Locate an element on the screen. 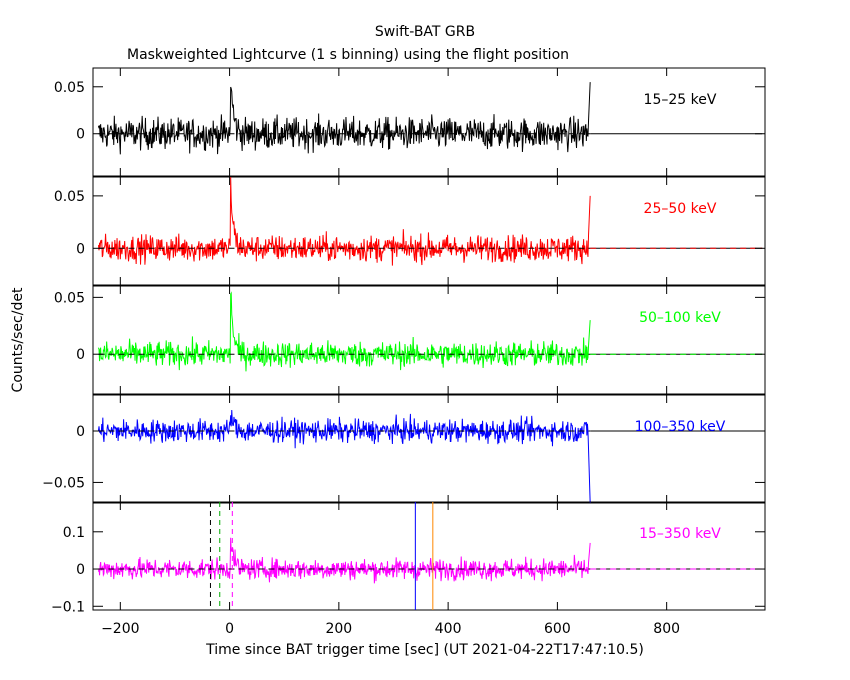 The height and width of the screenshot is (680, 850). x-tick-label: 200 is located at coordinates (338, 629).